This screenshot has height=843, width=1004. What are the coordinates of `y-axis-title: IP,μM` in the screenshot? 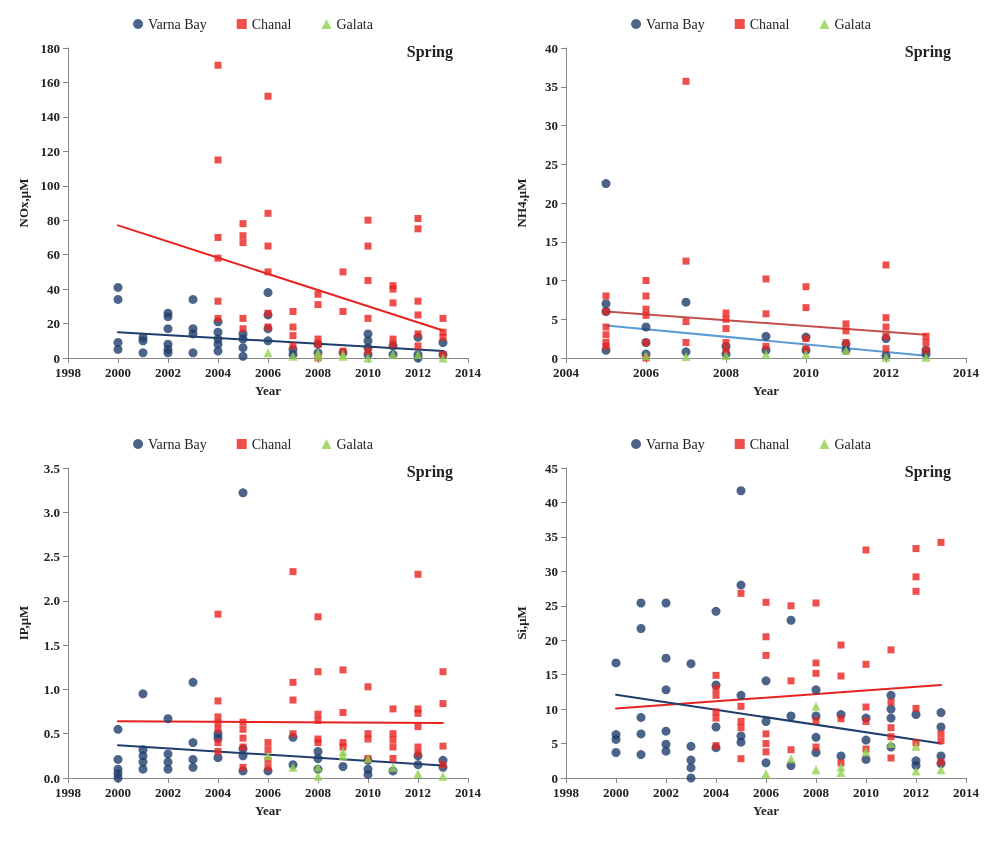 It's located at (23, 623).